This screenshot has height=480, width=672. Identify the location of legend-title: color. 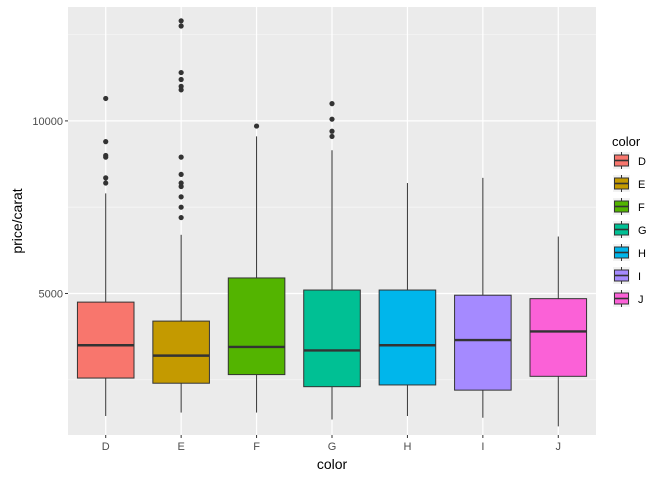
(626, 141).